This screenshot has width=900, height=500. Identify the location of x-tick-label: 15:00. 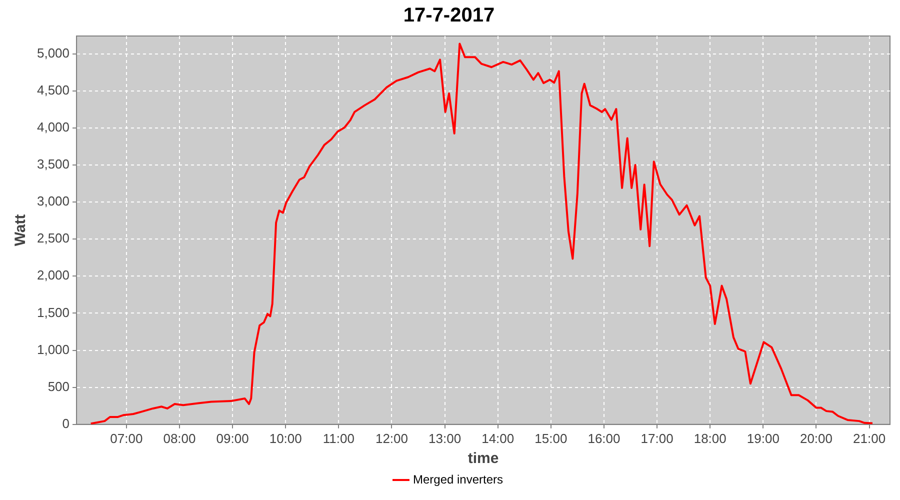
(551, 438).